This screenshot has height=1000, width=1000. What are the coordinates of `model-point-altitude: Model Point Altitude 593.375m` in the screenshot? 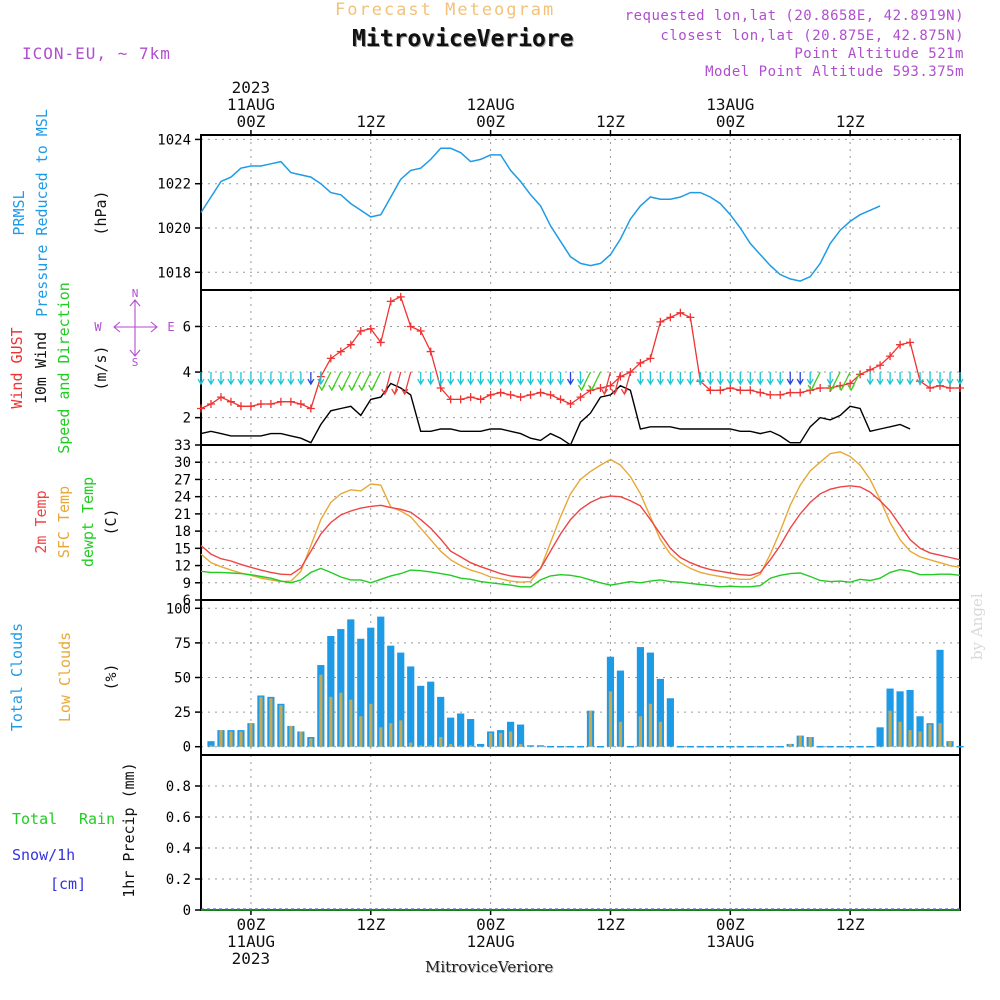 It's located at (834, 72).